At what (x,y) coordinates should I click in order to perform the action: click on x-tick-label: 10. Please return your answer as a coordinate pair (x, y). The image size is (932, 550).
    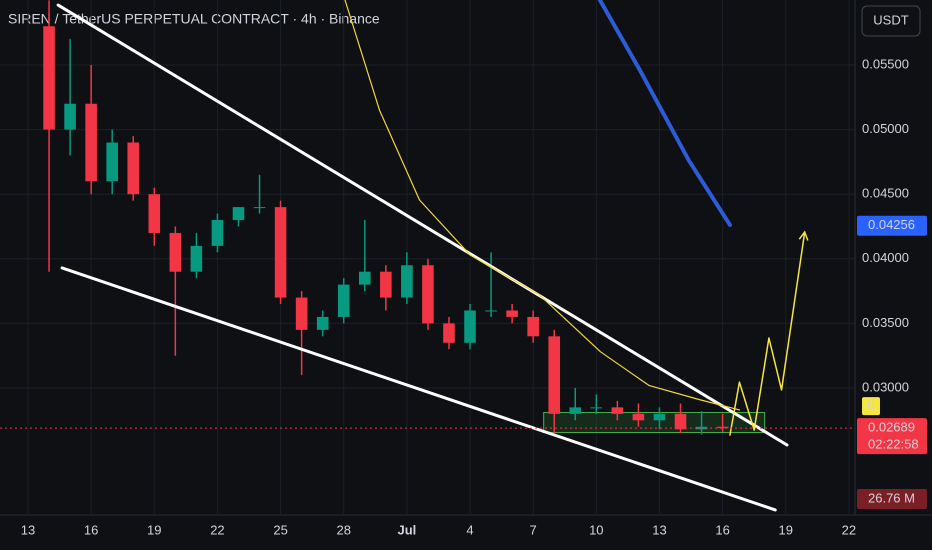
    Looking at the image, I should click on (596, 529).